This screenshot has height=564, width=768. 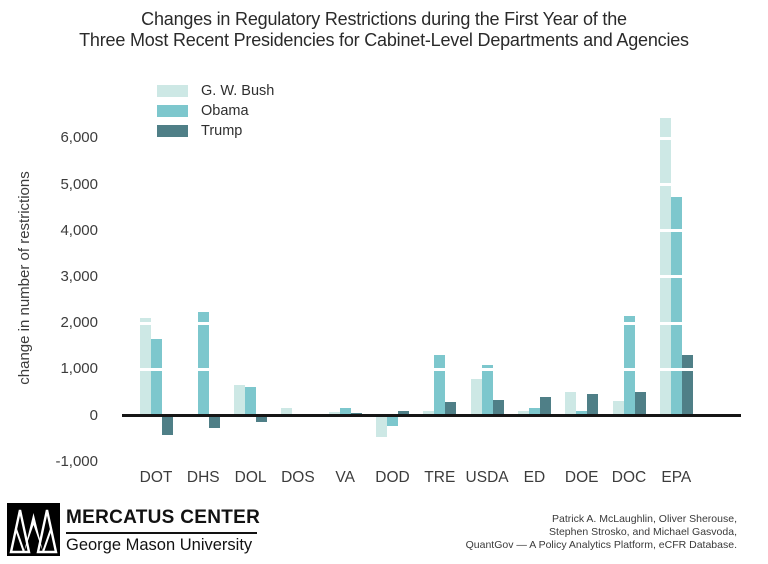 What do you see at coordinates (523, 413) in the screenshot?
I see `bar-ed-g-w-bush` at bounding box center [523, 413].